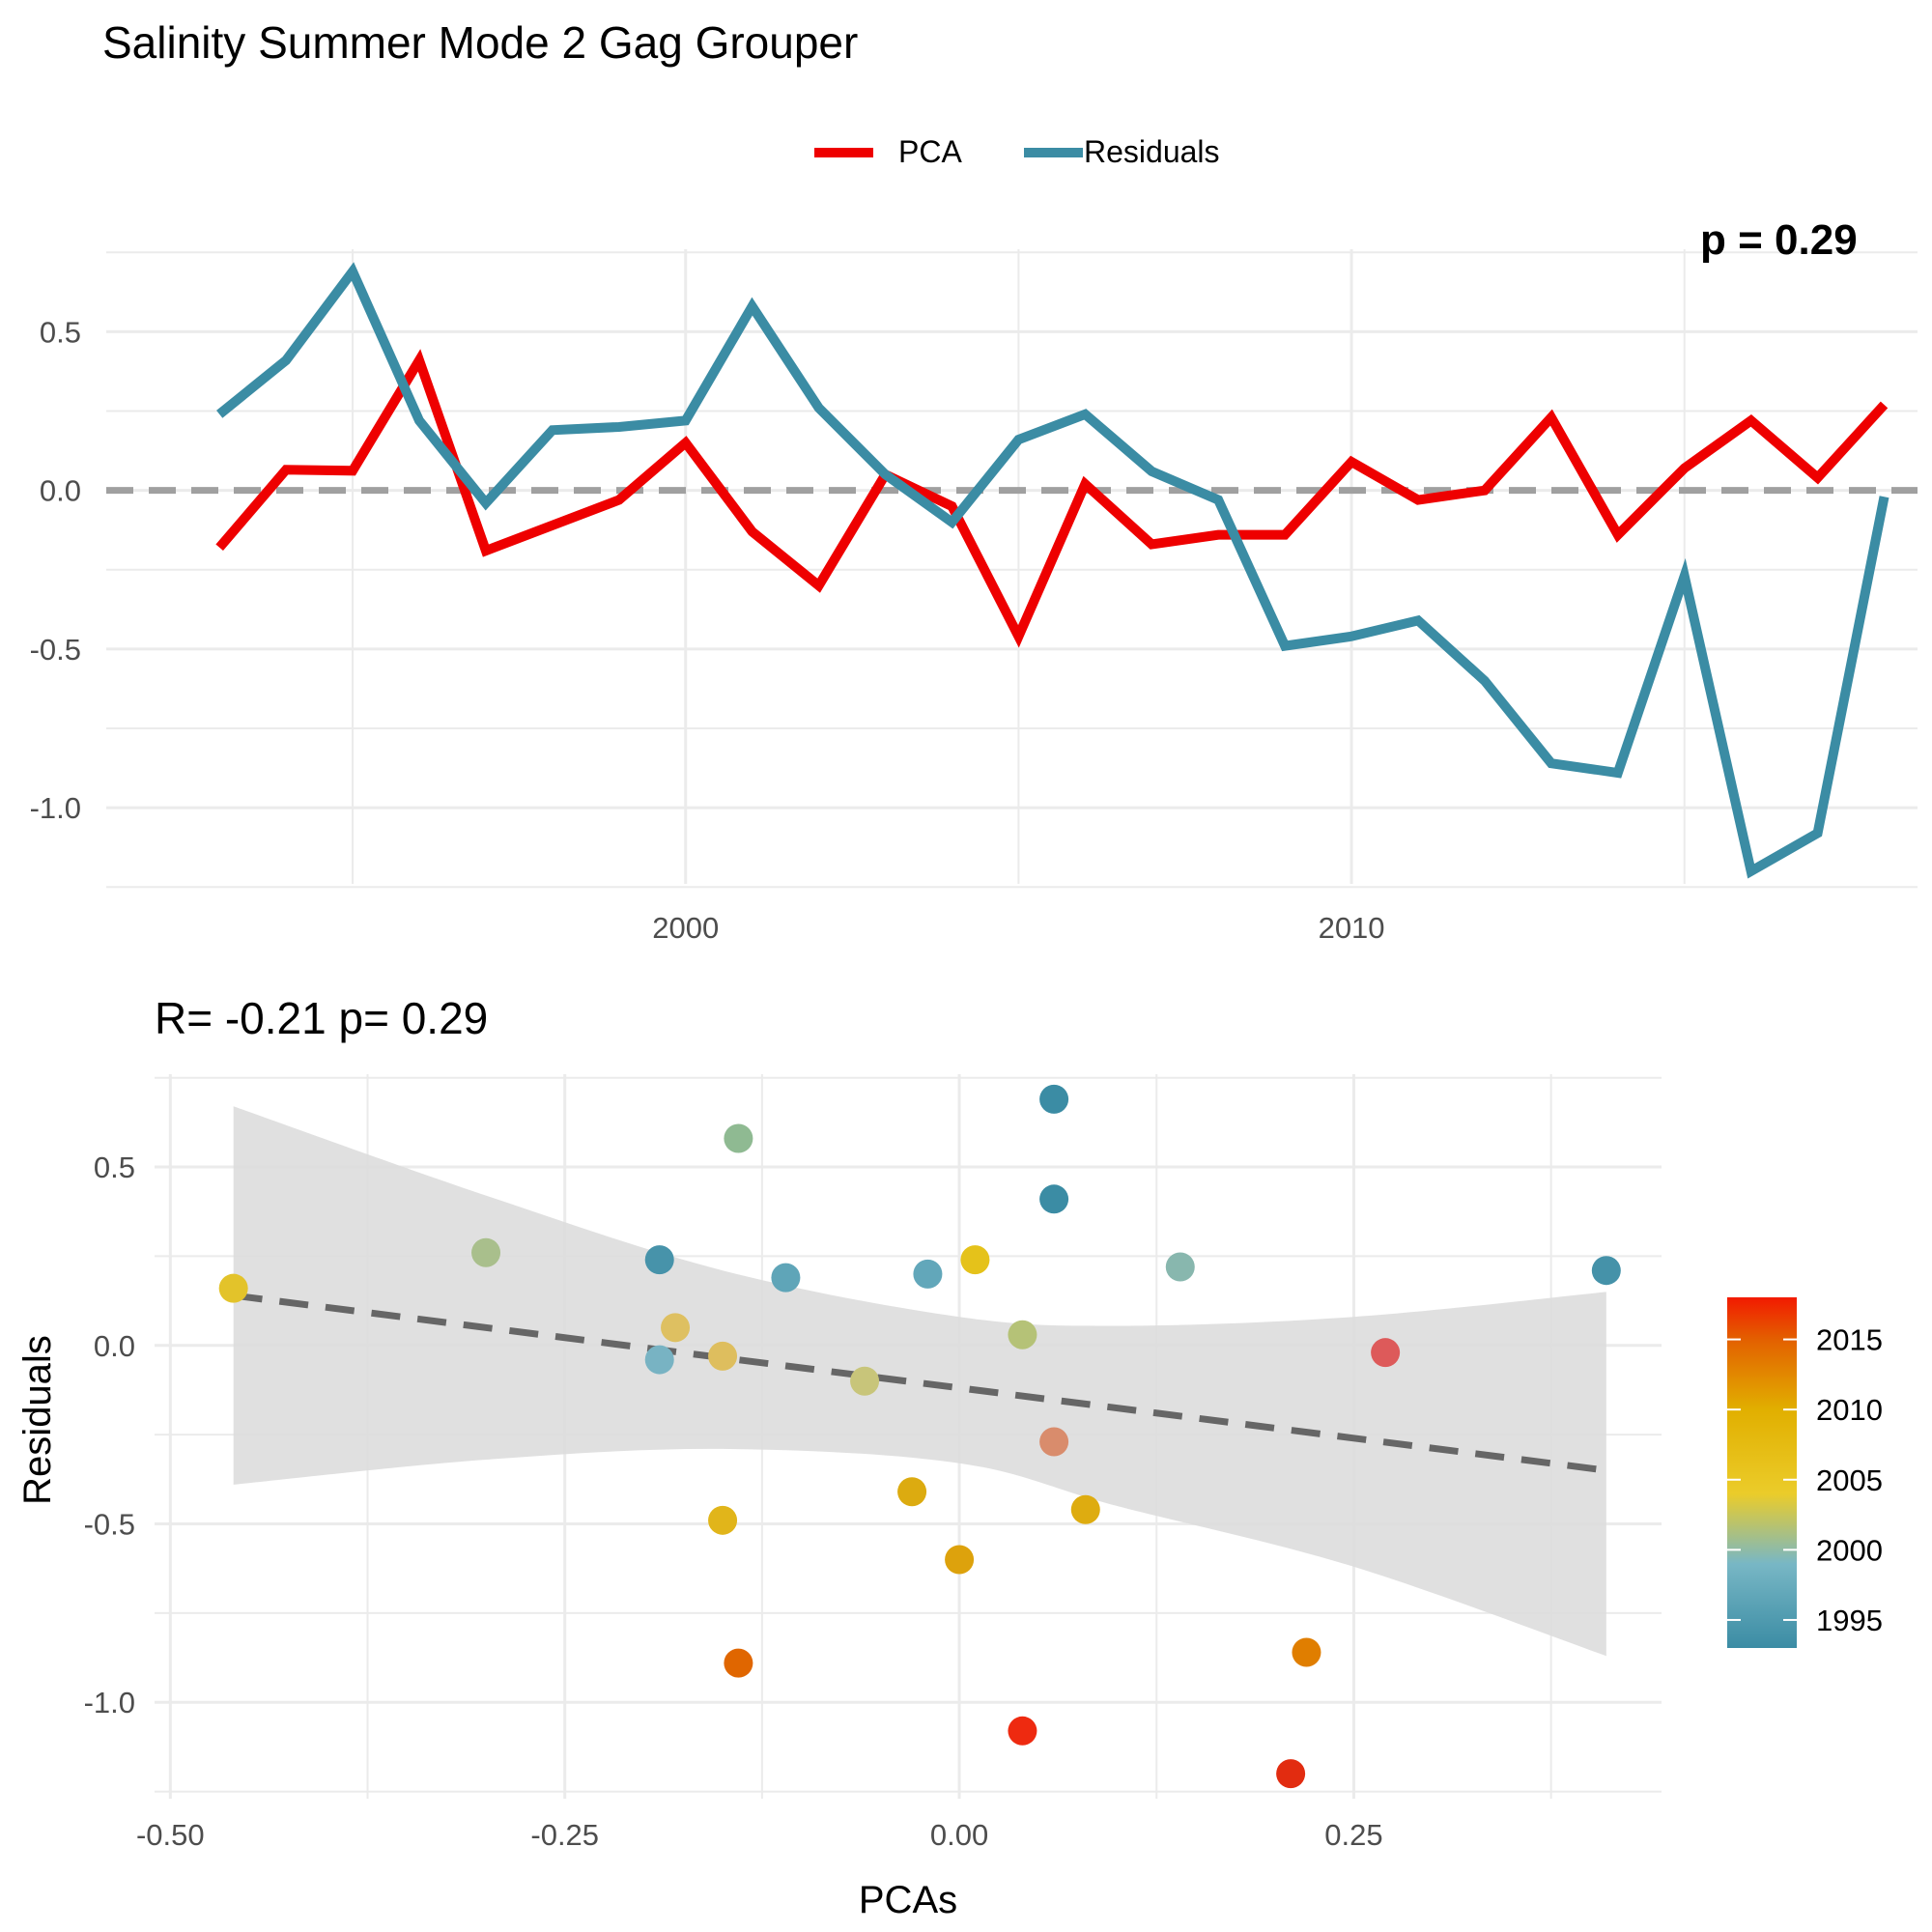 Image resolution: width=1932 pixels, height=1932 pixels. What do you see at coordinates (1017, 151) in the screenshot?
I see `legend: PCA Residuals` at bounding box center [1017, 151].